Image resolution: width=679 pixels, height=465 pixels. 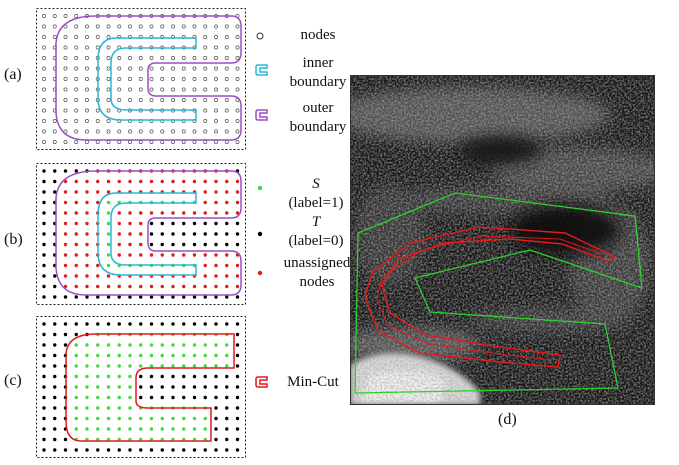 I want to click on source-node-icon, so click(x=260, y=188).